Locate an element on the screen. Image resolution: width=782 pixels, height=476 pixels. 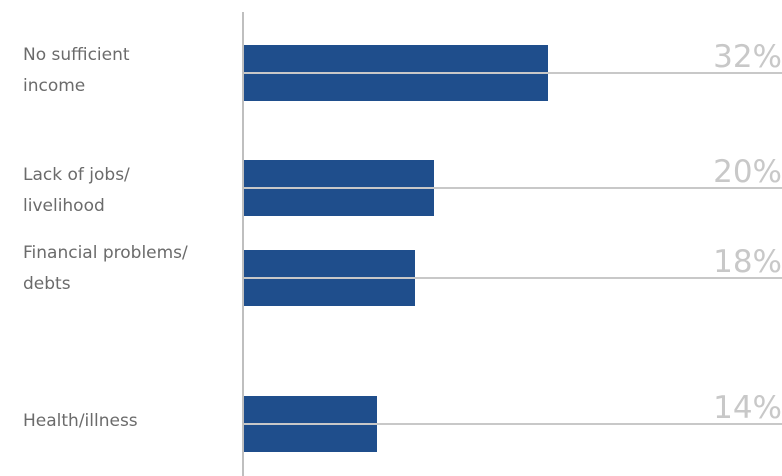
value-label-1: 20% is located at coordinates (747, 172).